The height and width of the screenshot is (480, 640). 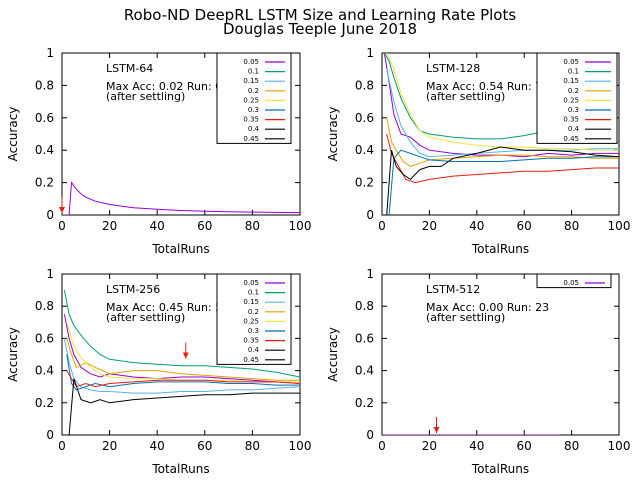 I want to click on figure-subtitle: Douglas Teeple June 2018, so click(x=320, y=29).